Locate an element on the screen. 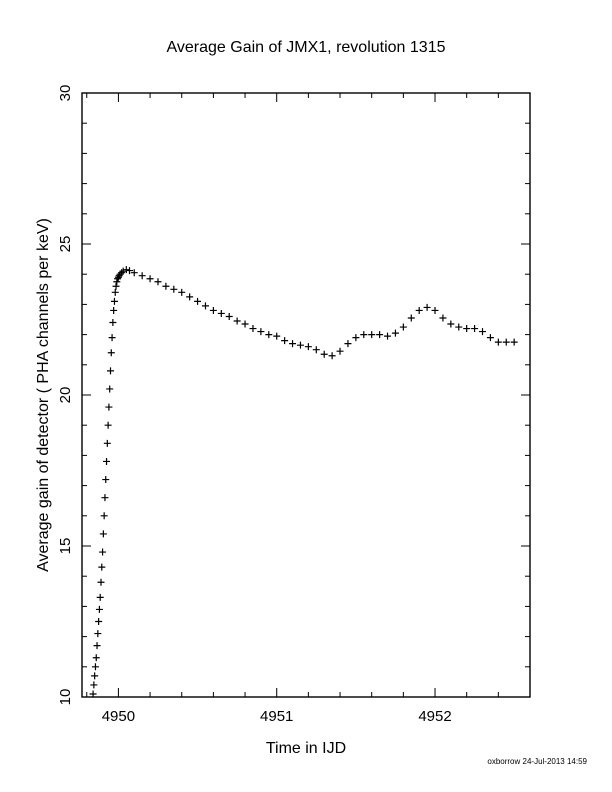 The image size is (612, 792). y-tick-label: 15 is located at coordinates (65, 546).